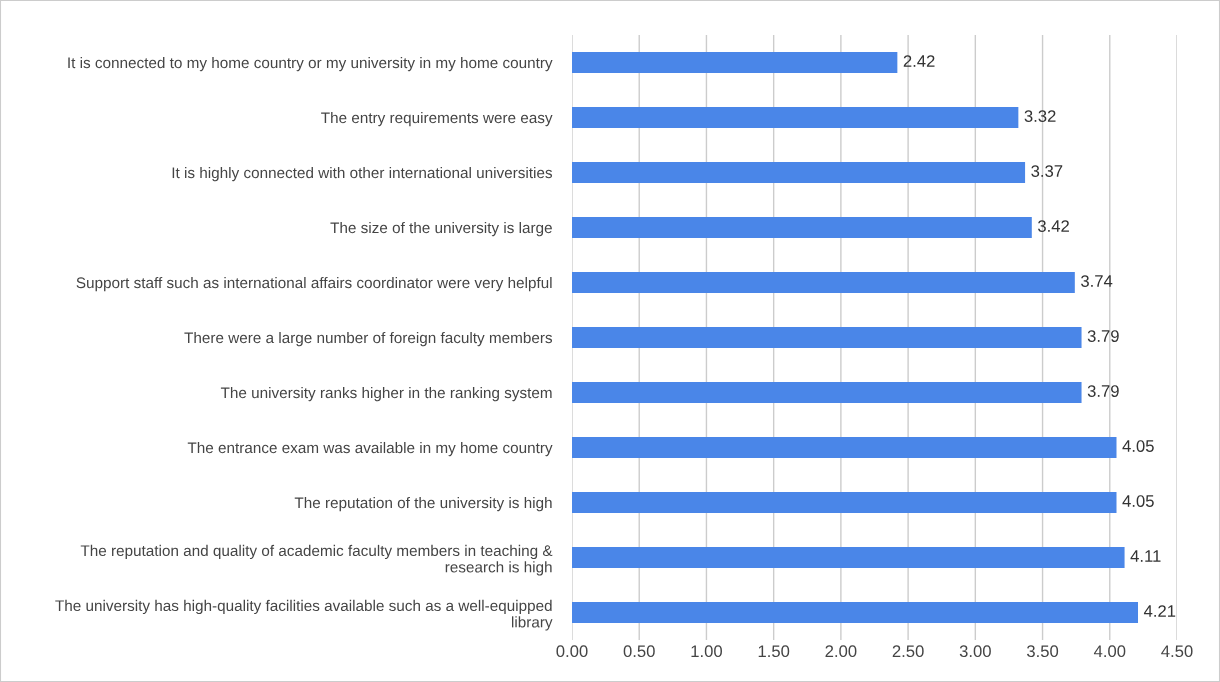 The image size is (1220, 682). I want to click on y-tick-label: It is highly connected with other international universities, so click(362, 174).